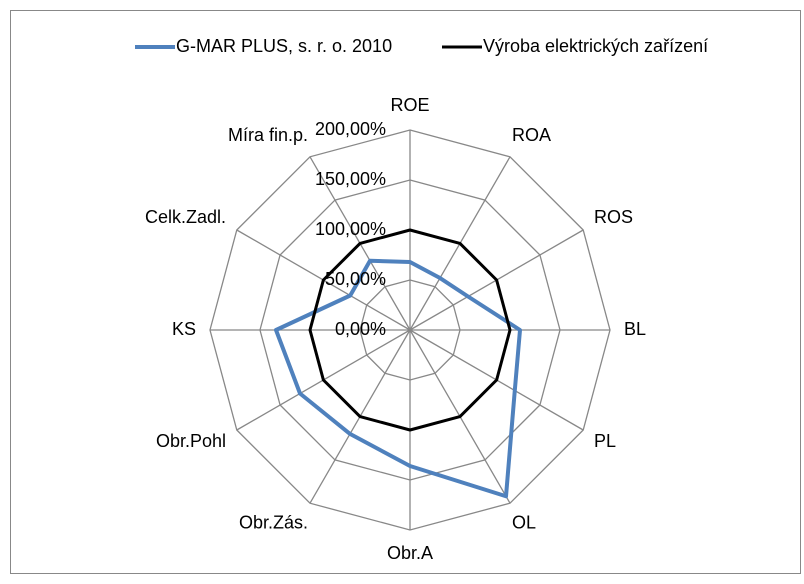 The image size is (804, 584). Describe the element at coordinates (635, 329) in the screenshot. I see `category-label: BL` at that location.